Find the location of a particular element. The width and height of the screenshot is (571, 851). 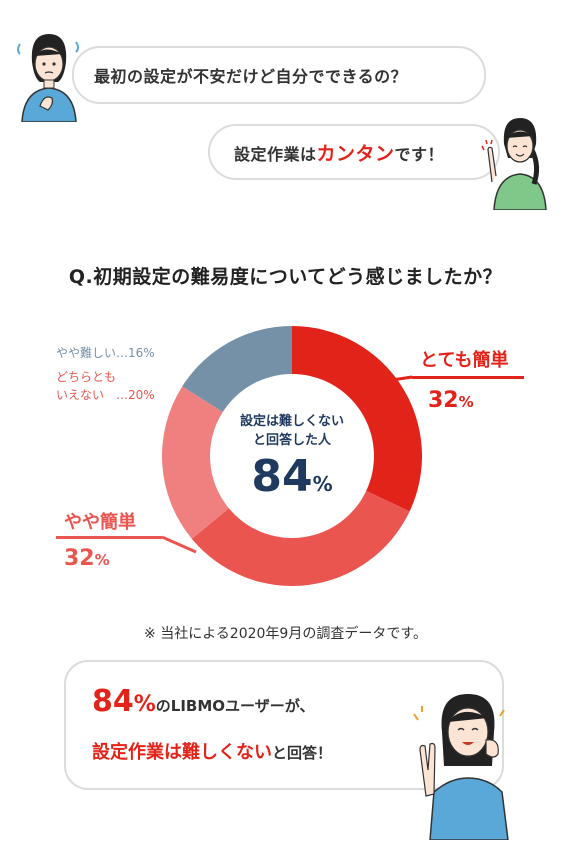

answer-highlight: カンタン is located at coordinates (355, 153).